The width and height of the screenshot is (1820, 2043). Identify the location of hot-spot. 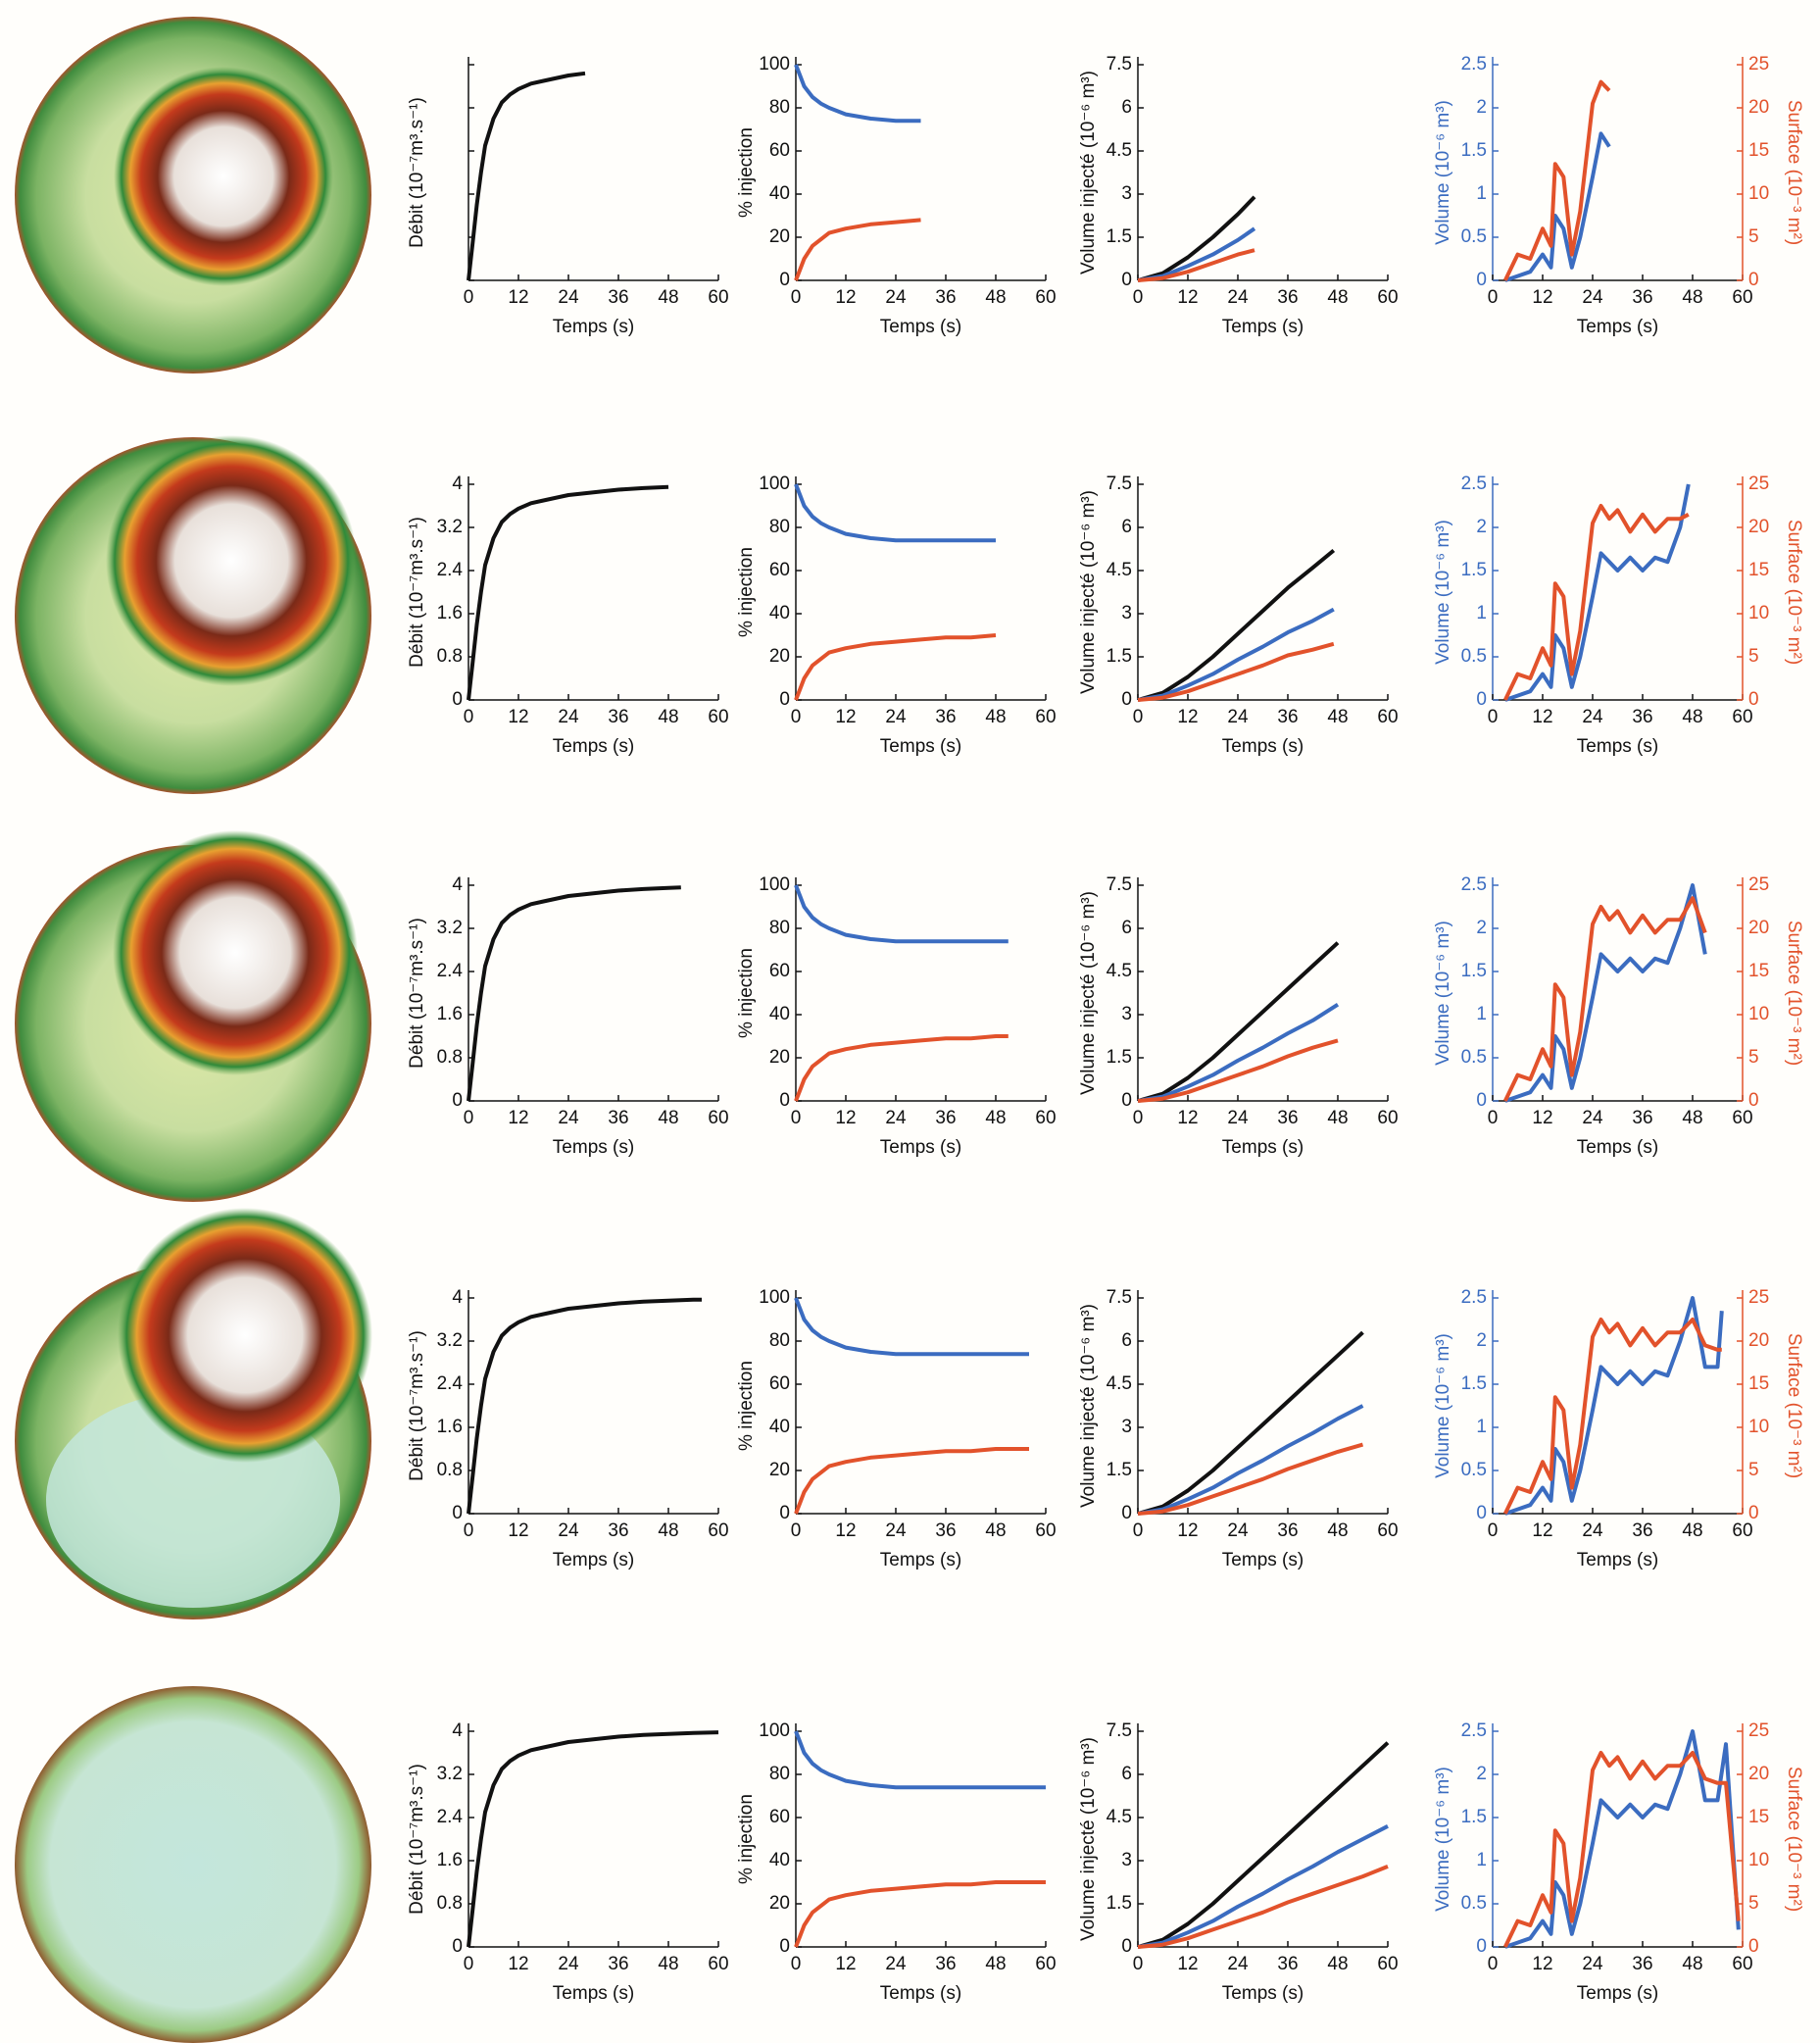
(235, 952).